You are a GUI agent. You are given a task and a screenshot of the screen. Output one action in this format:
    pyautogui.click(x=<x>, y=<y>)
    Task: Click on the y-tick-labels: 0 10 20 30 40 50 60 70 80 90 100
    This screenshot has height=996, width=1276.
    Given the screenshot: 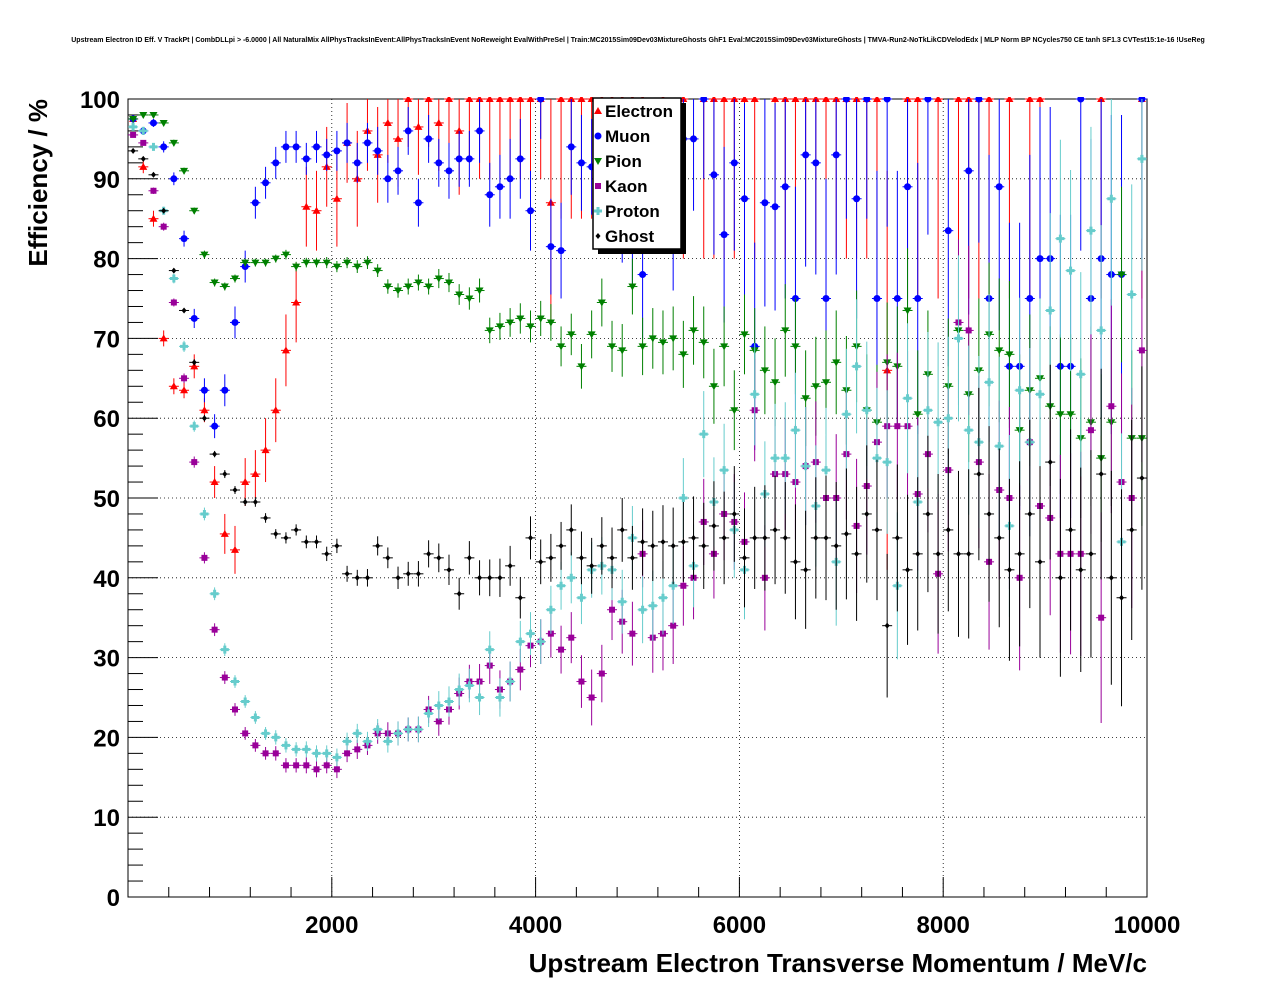 What is the action you would take?
    pyautogui.click(x=100, y=499)
    